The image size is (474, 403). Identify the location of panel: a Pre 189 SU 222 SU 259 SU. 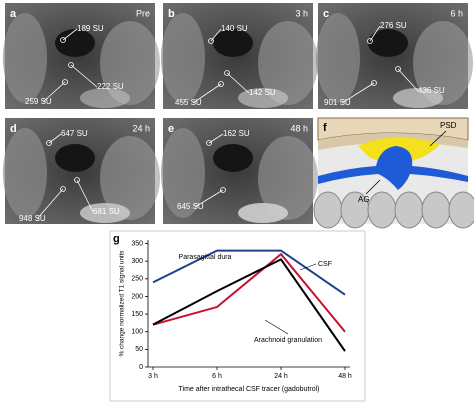
(81, 56).